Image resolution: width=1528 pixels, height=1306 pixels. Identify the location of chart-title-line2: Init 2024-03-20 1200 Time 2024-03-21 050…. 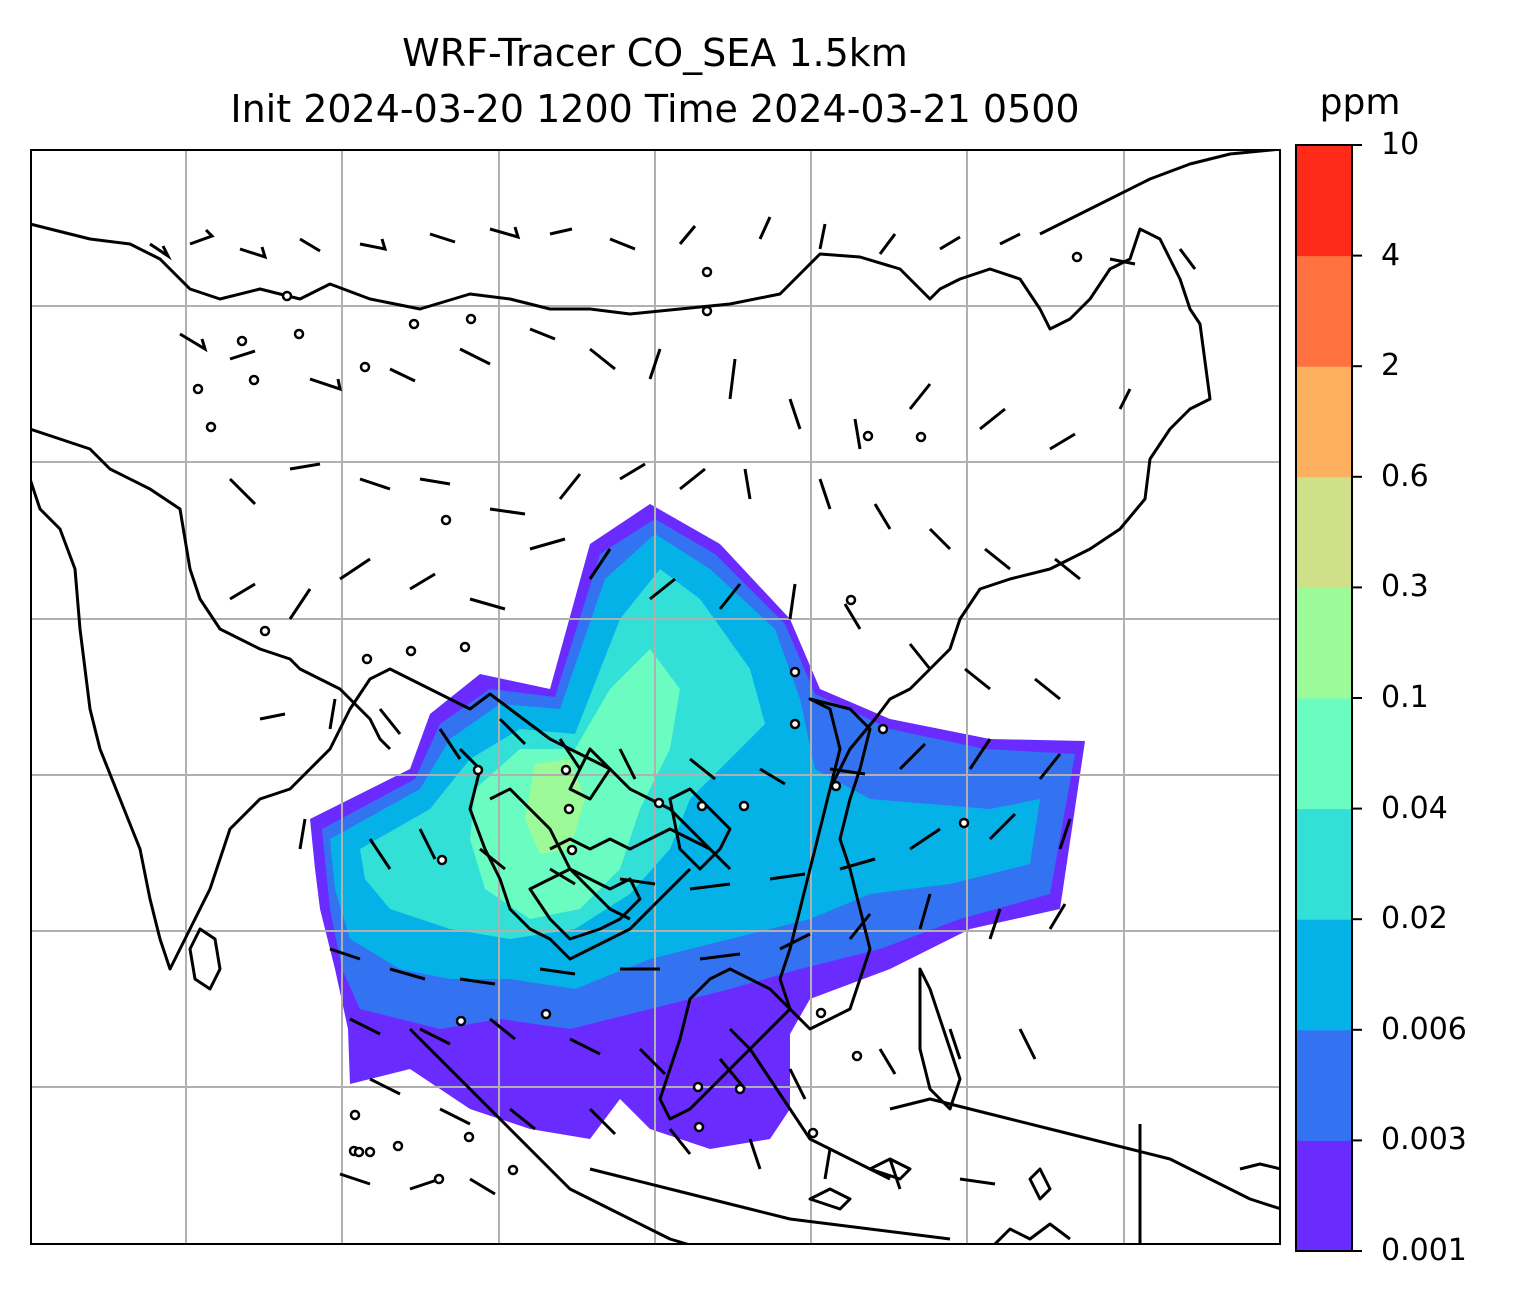
(655, 109).